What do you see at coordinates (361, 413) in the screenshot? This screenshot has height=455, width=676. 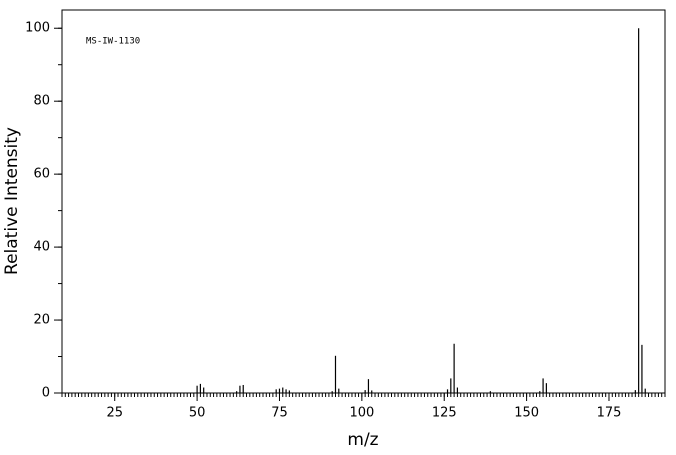 I see `x-tick-label: 100` at bounding box center [361, 413].